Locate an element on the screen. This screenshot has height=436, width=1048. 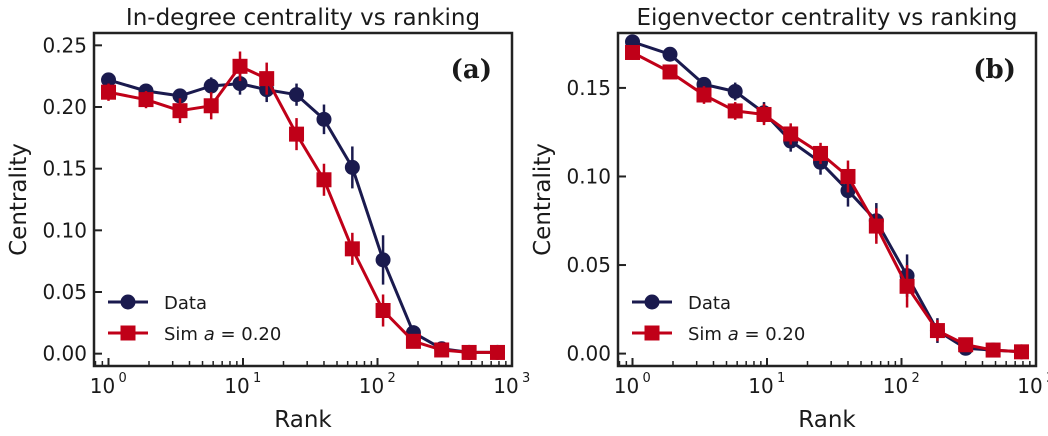
y-tick-label: 0.25 is located at coordinates (64, 45).